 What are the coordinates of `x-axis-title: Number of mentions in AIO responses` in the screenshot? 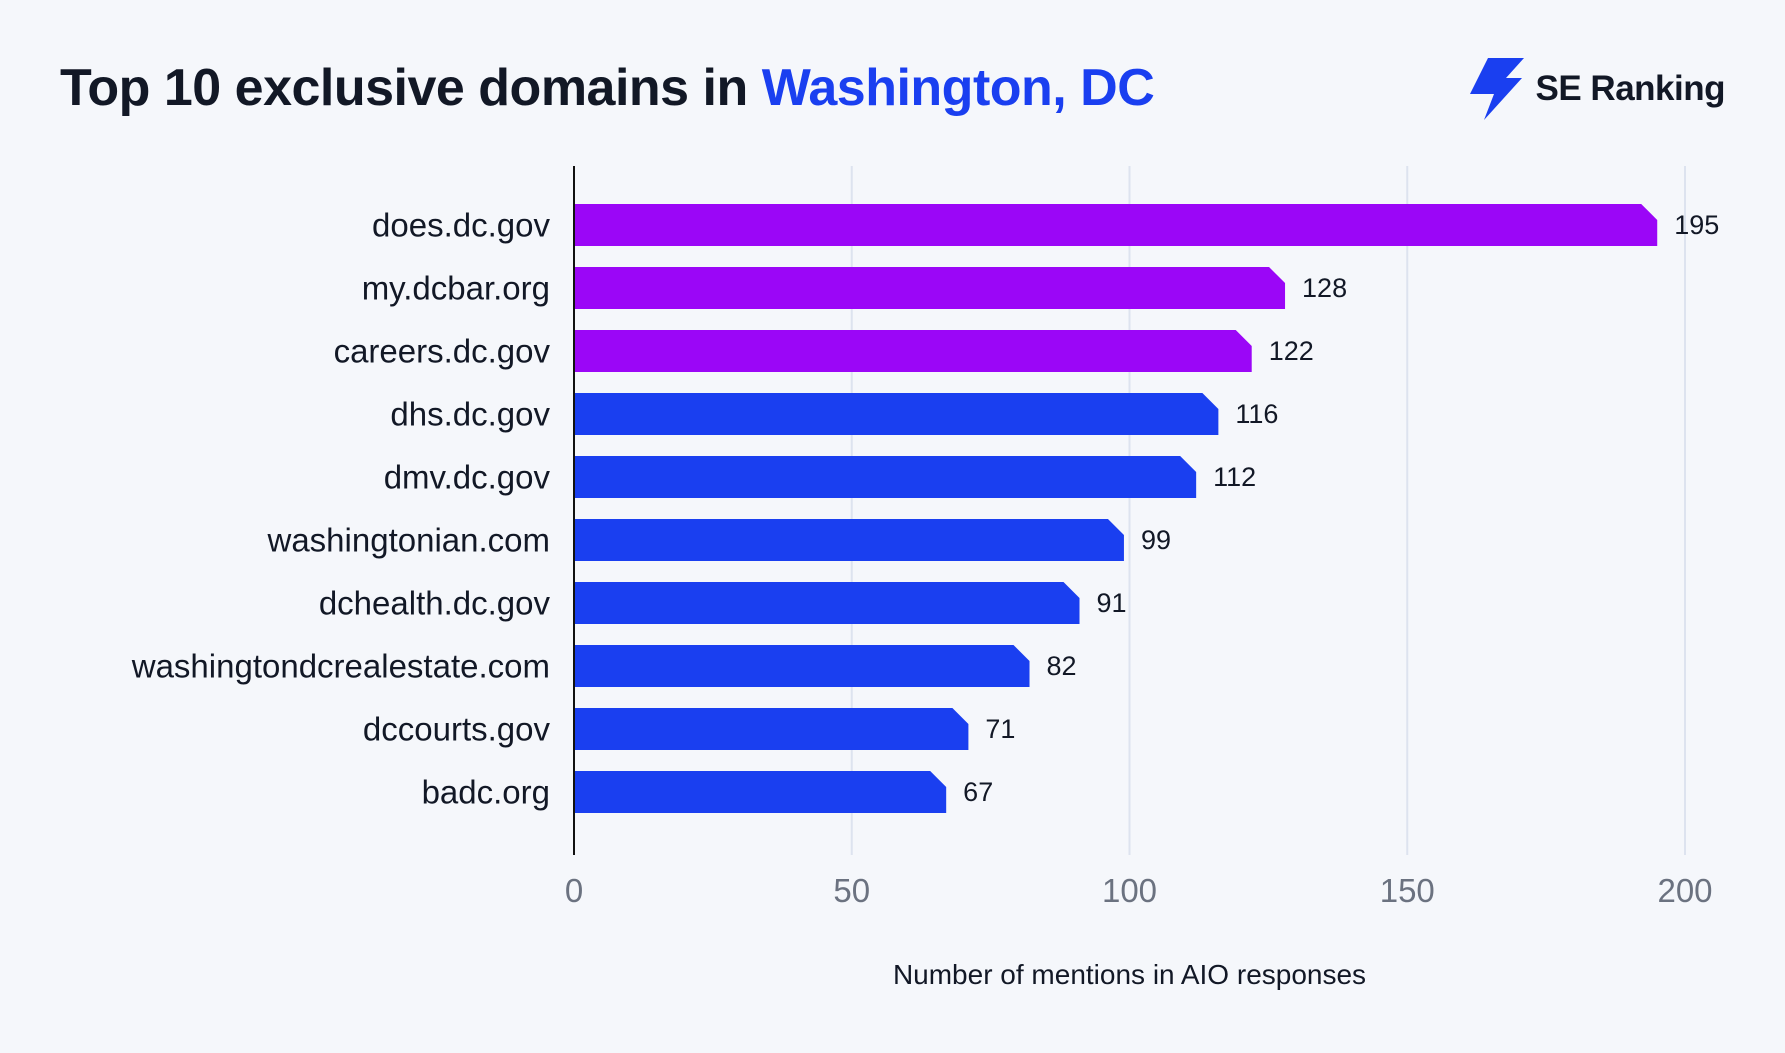 It's located at (1129, 974).